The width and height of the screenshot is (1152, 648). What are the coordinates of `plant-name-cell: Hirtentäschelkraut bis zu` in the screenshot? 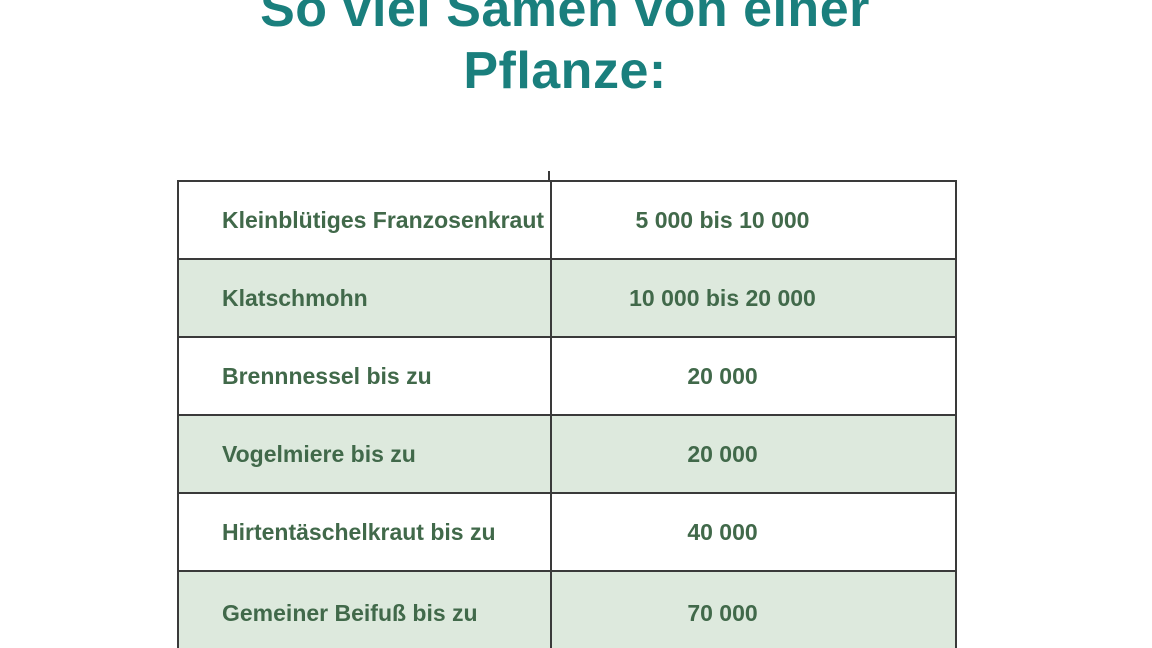 It's located at (364, 532).